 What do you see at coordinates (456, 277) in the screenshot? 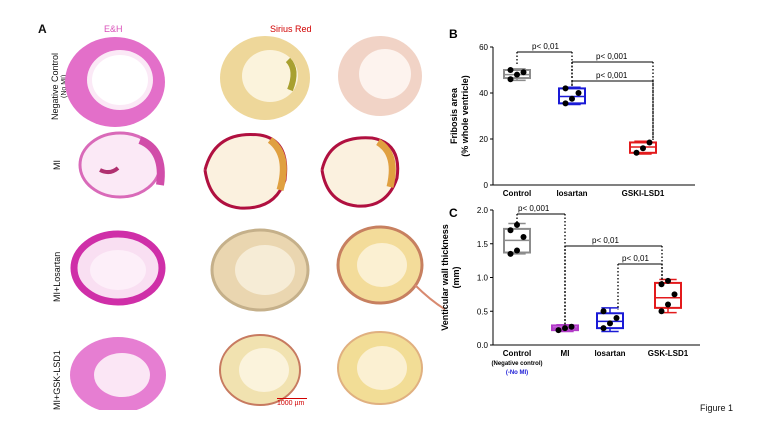
I see `y-axis-label: (mm)` at bounding box center [456, 277].